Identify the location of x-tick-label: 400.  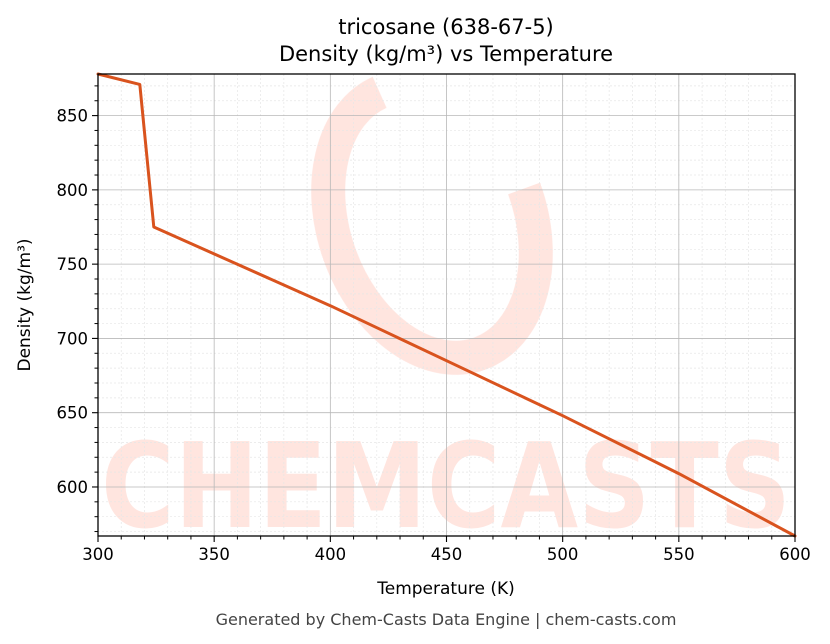
(331, 554).